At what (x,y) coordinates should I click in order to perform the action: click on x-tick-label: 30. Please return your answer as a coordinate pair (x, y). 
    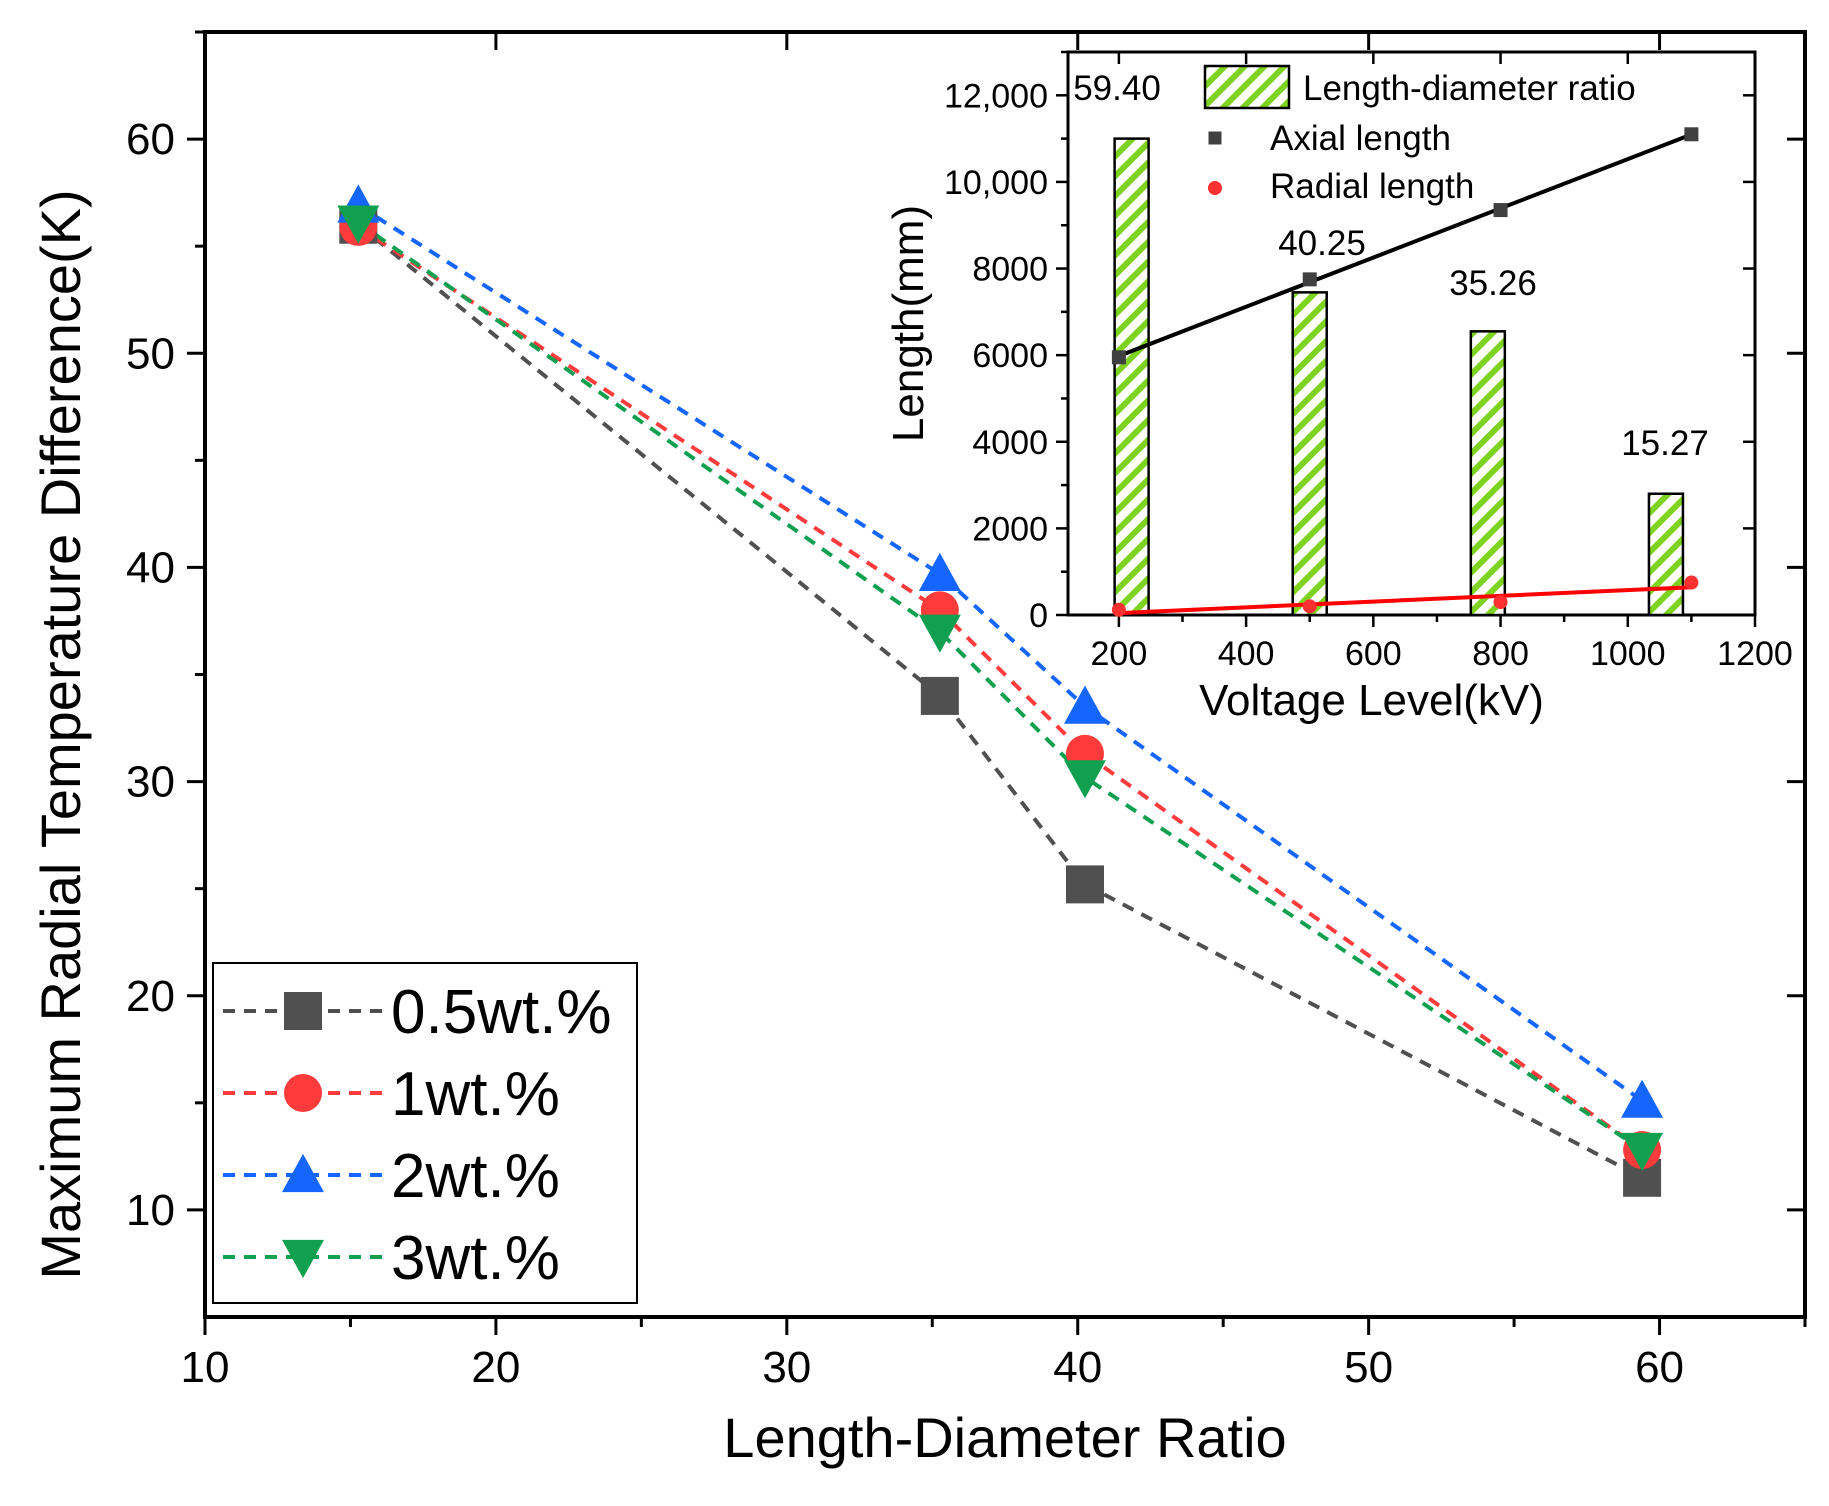
    Looking at the image, I should click on (786, 1367).